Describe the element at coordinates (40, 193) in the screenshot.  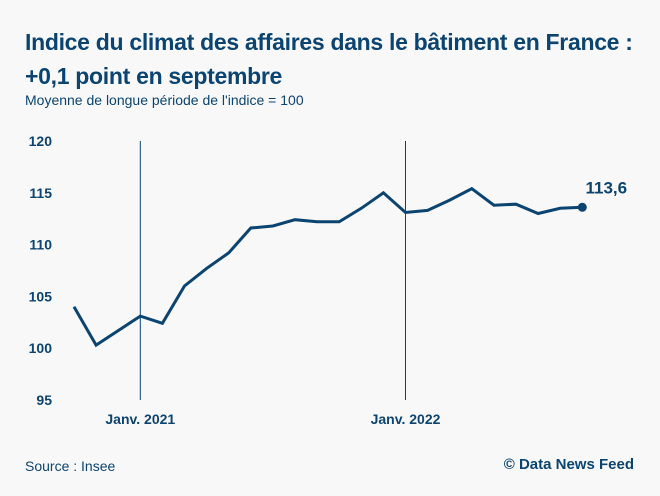
I see `y-tick-label: 115` at that location.